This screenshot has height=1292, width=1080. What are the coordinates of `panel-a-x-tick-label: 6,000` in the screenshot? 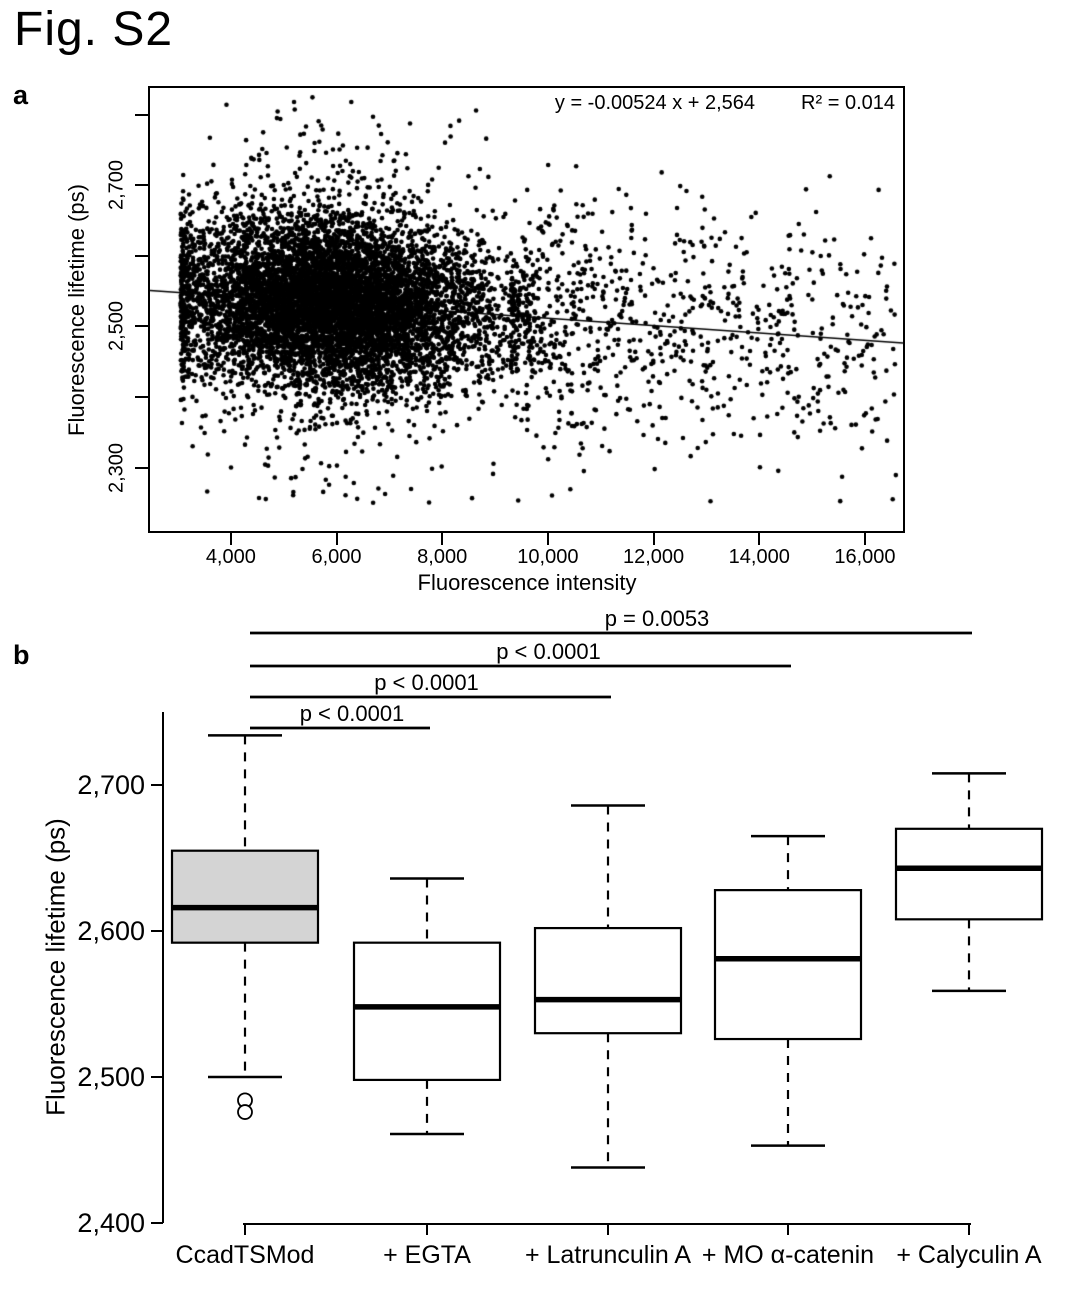 It's located at (336, 557).